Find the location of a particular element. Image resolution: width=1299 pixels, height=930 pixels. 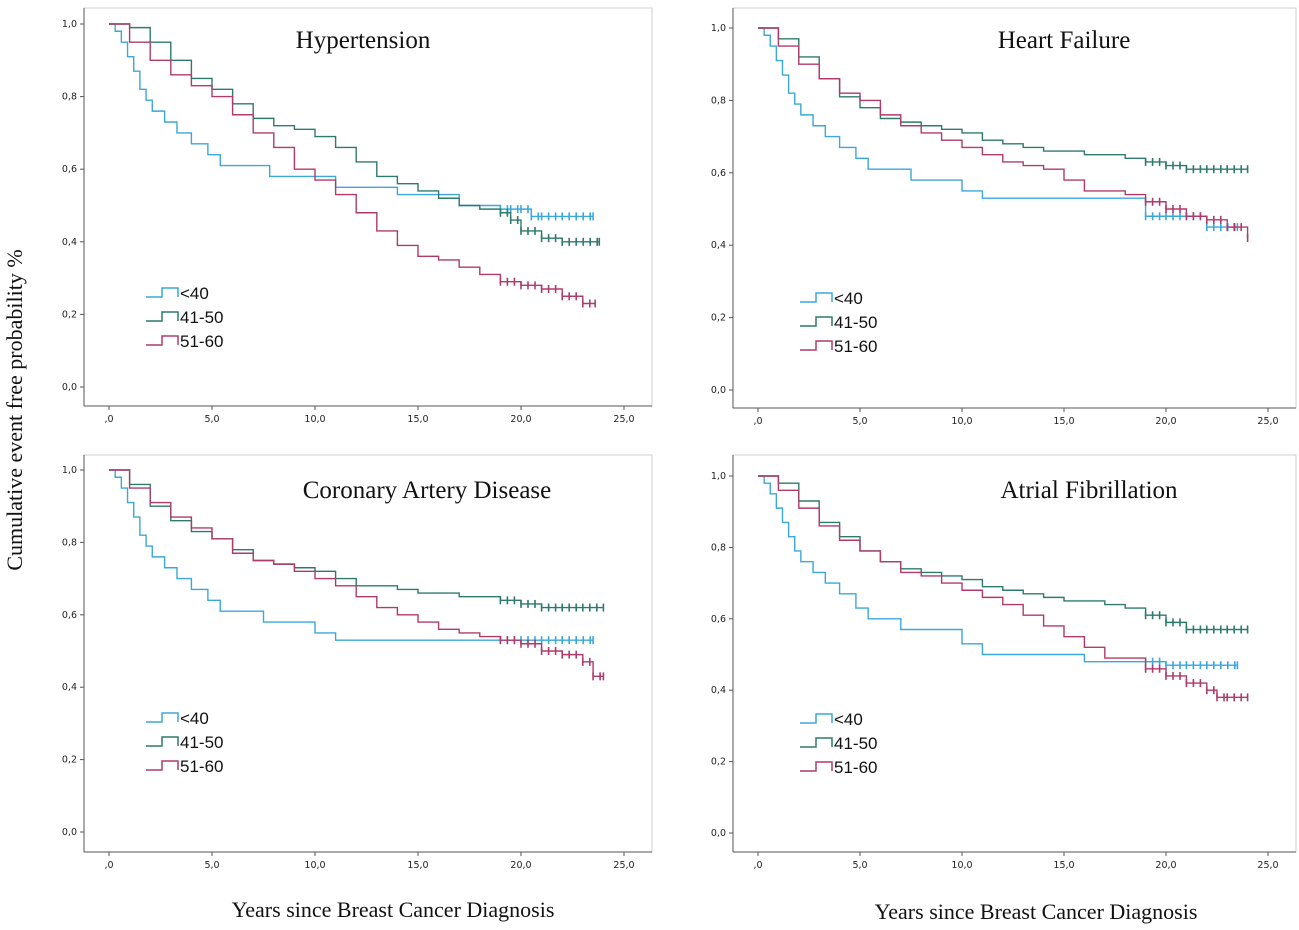

x-axis-title-left: Years since Breast Cancer Diagnosis is located at coordinates (393, 909).